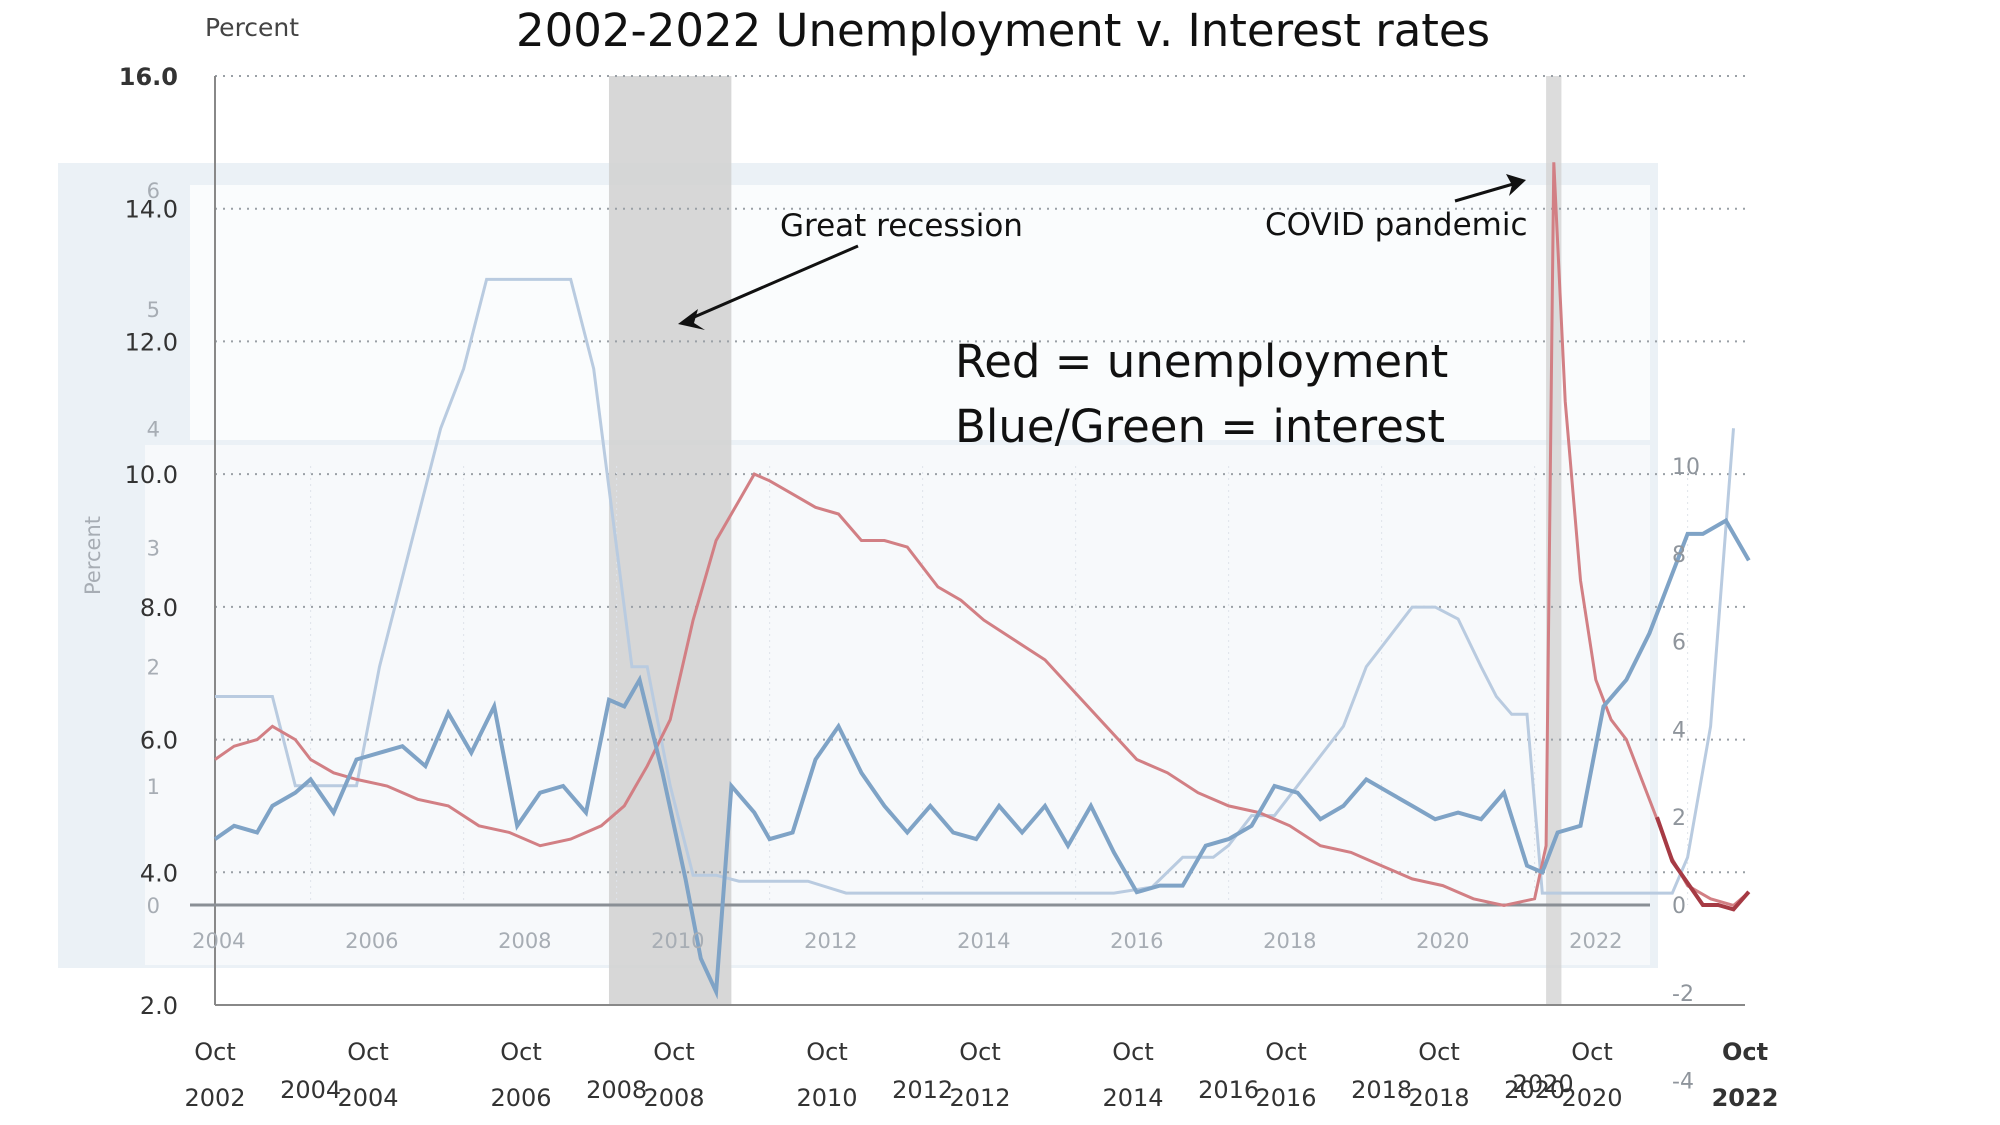 Image resolution: width=2000 pixels, height=1125 pixels. What do you see at coordinates (673, 1098) in the screenshot?
I see `x-tick-year-3: 2008` at bounding box center [673, 1098].